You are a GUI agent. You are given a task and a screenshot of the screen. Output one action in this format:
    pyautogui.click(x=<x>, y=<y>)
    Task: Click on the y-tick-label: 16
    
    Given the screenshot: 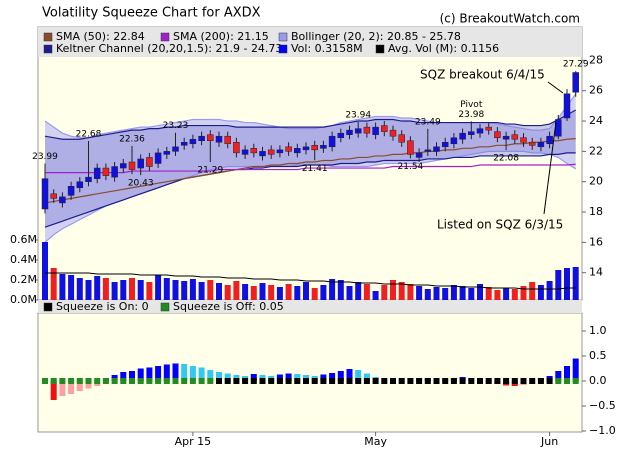 What is the action you would take?
    pyautogui.click(x=596, y=241)
    